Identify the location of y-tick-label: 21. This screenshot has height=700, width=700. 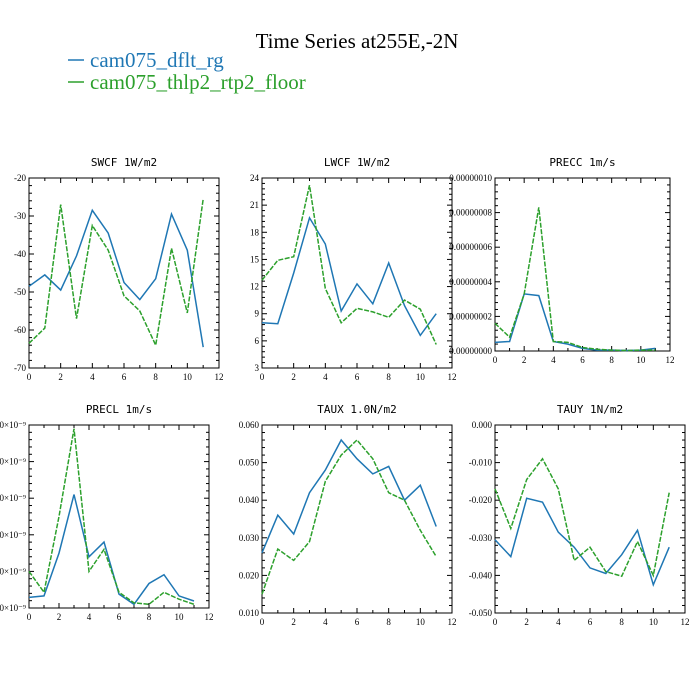
(254, 205).